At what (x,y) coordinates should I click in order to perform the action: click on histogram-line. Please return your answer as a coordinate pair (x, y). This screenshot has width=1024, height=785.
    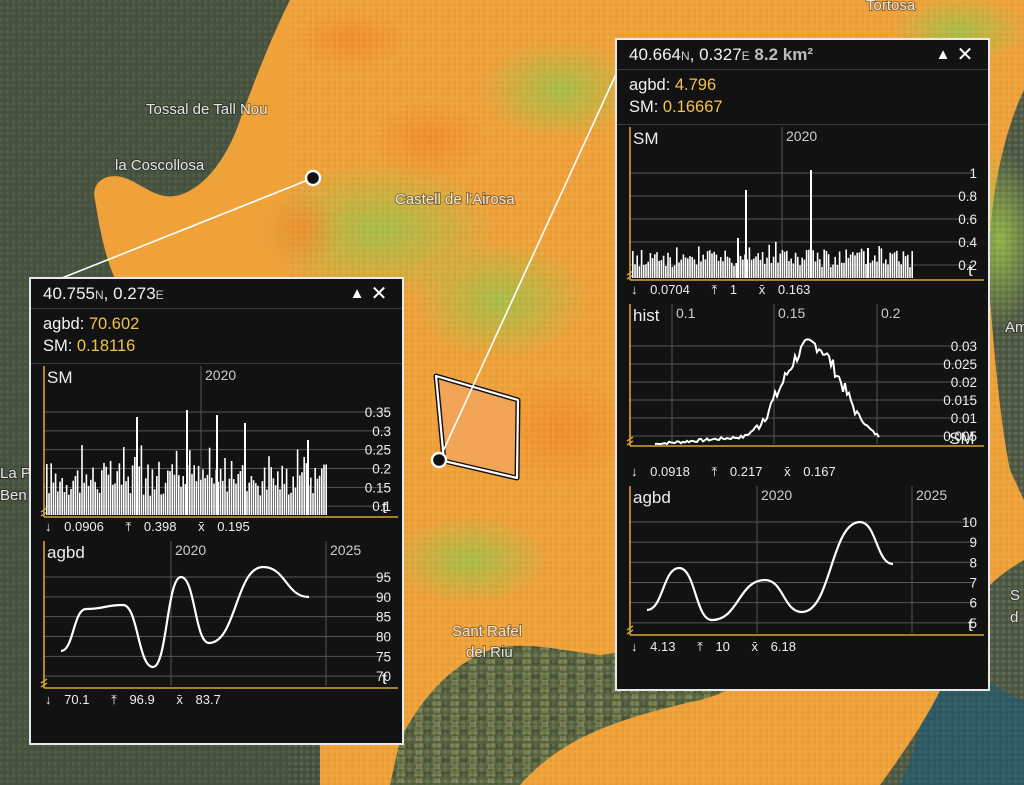
    Looking at the image, I should click on (767, 392).